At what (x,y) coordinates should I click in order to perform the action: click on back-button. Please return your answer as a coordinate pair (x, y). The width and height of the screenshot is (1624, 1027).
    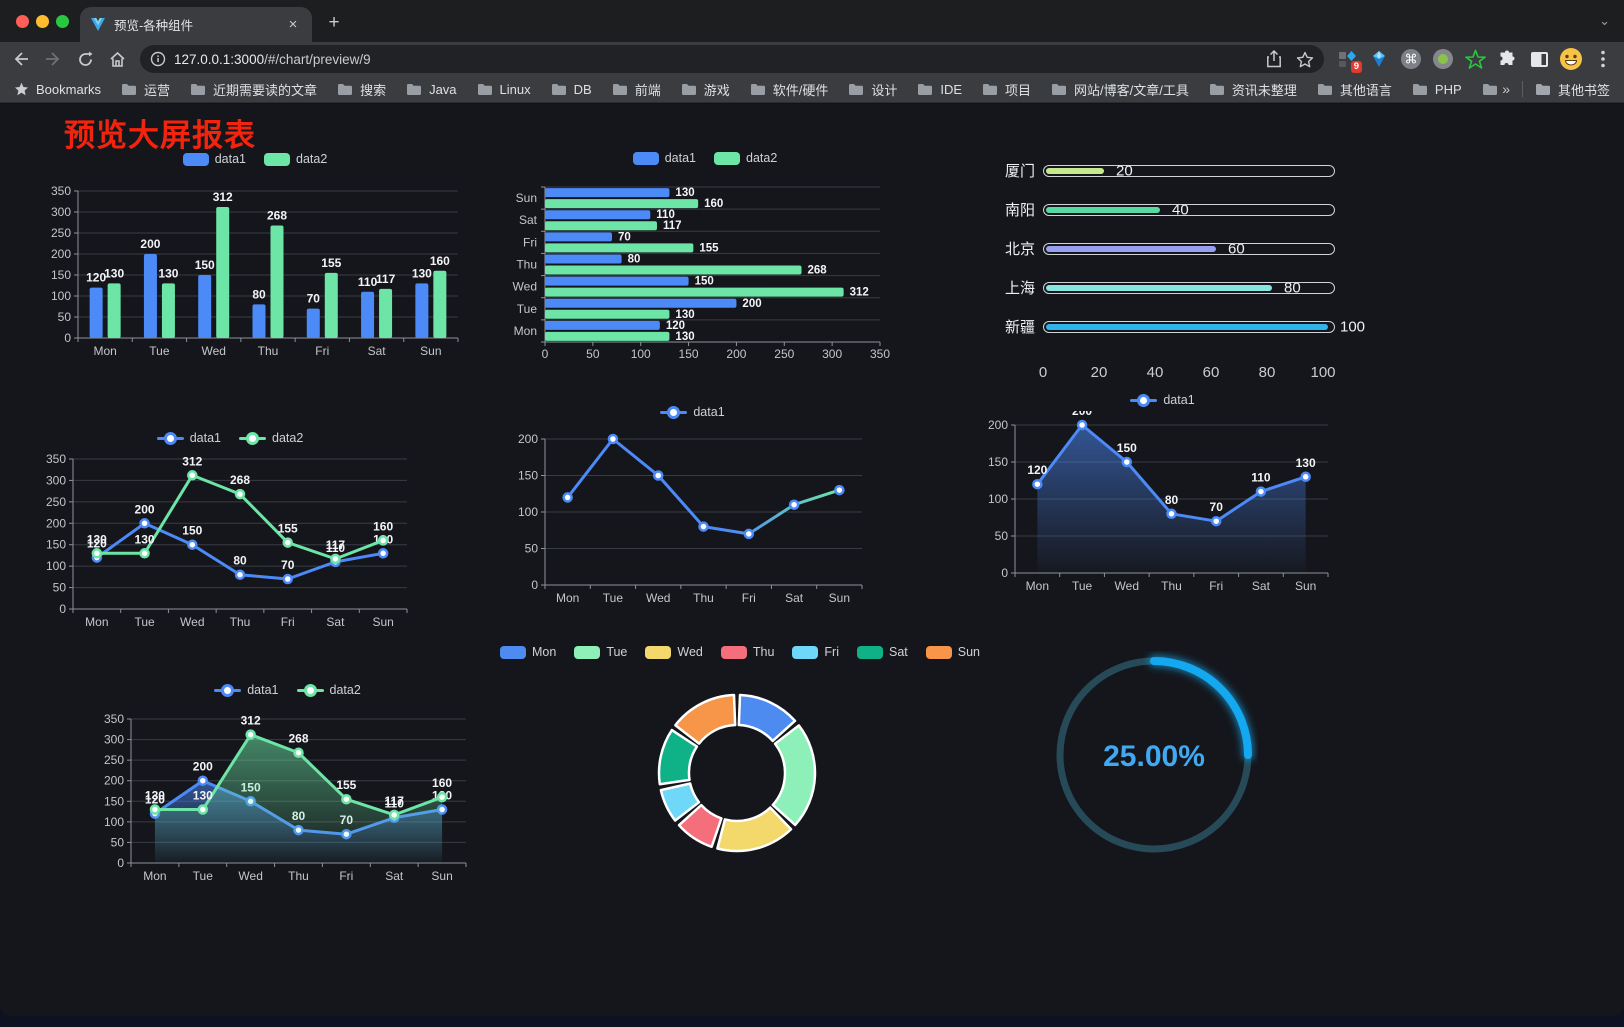
    Looking at the image, I should click on (21, 59).